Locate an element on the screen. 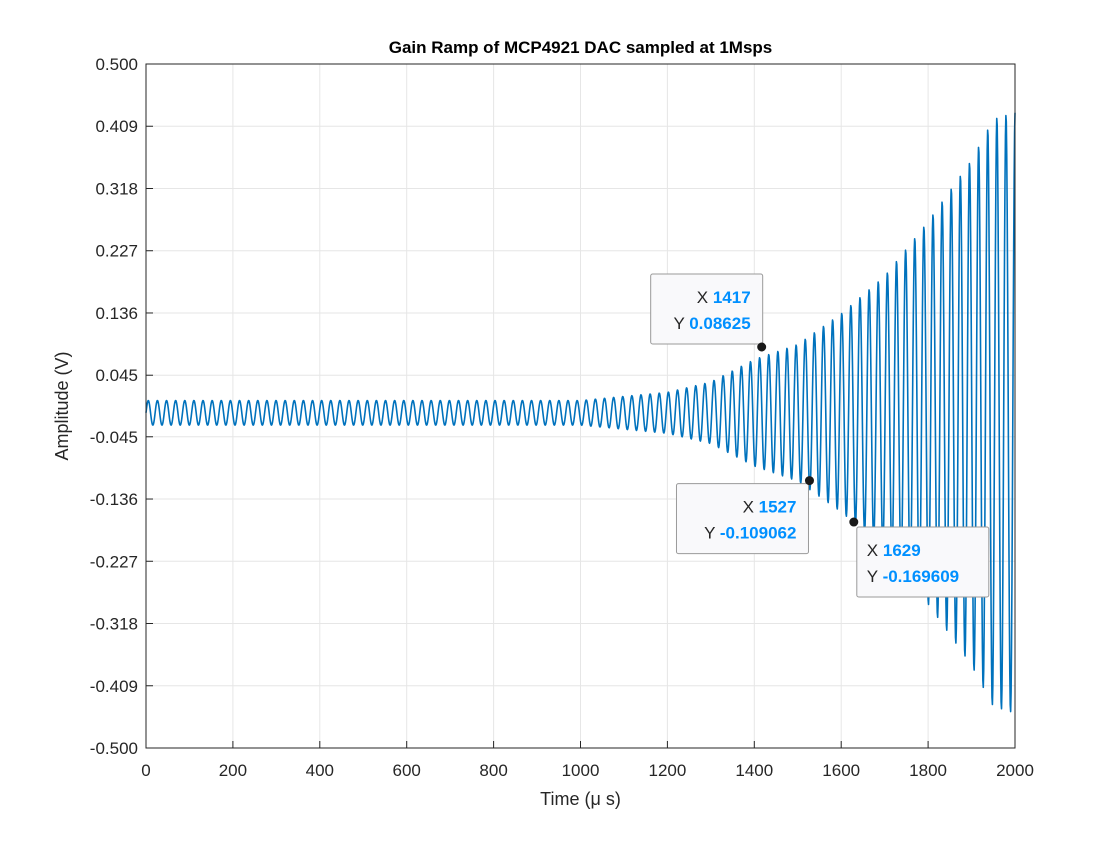  x-tick-label: 800 is located at coordinates (493, 770).